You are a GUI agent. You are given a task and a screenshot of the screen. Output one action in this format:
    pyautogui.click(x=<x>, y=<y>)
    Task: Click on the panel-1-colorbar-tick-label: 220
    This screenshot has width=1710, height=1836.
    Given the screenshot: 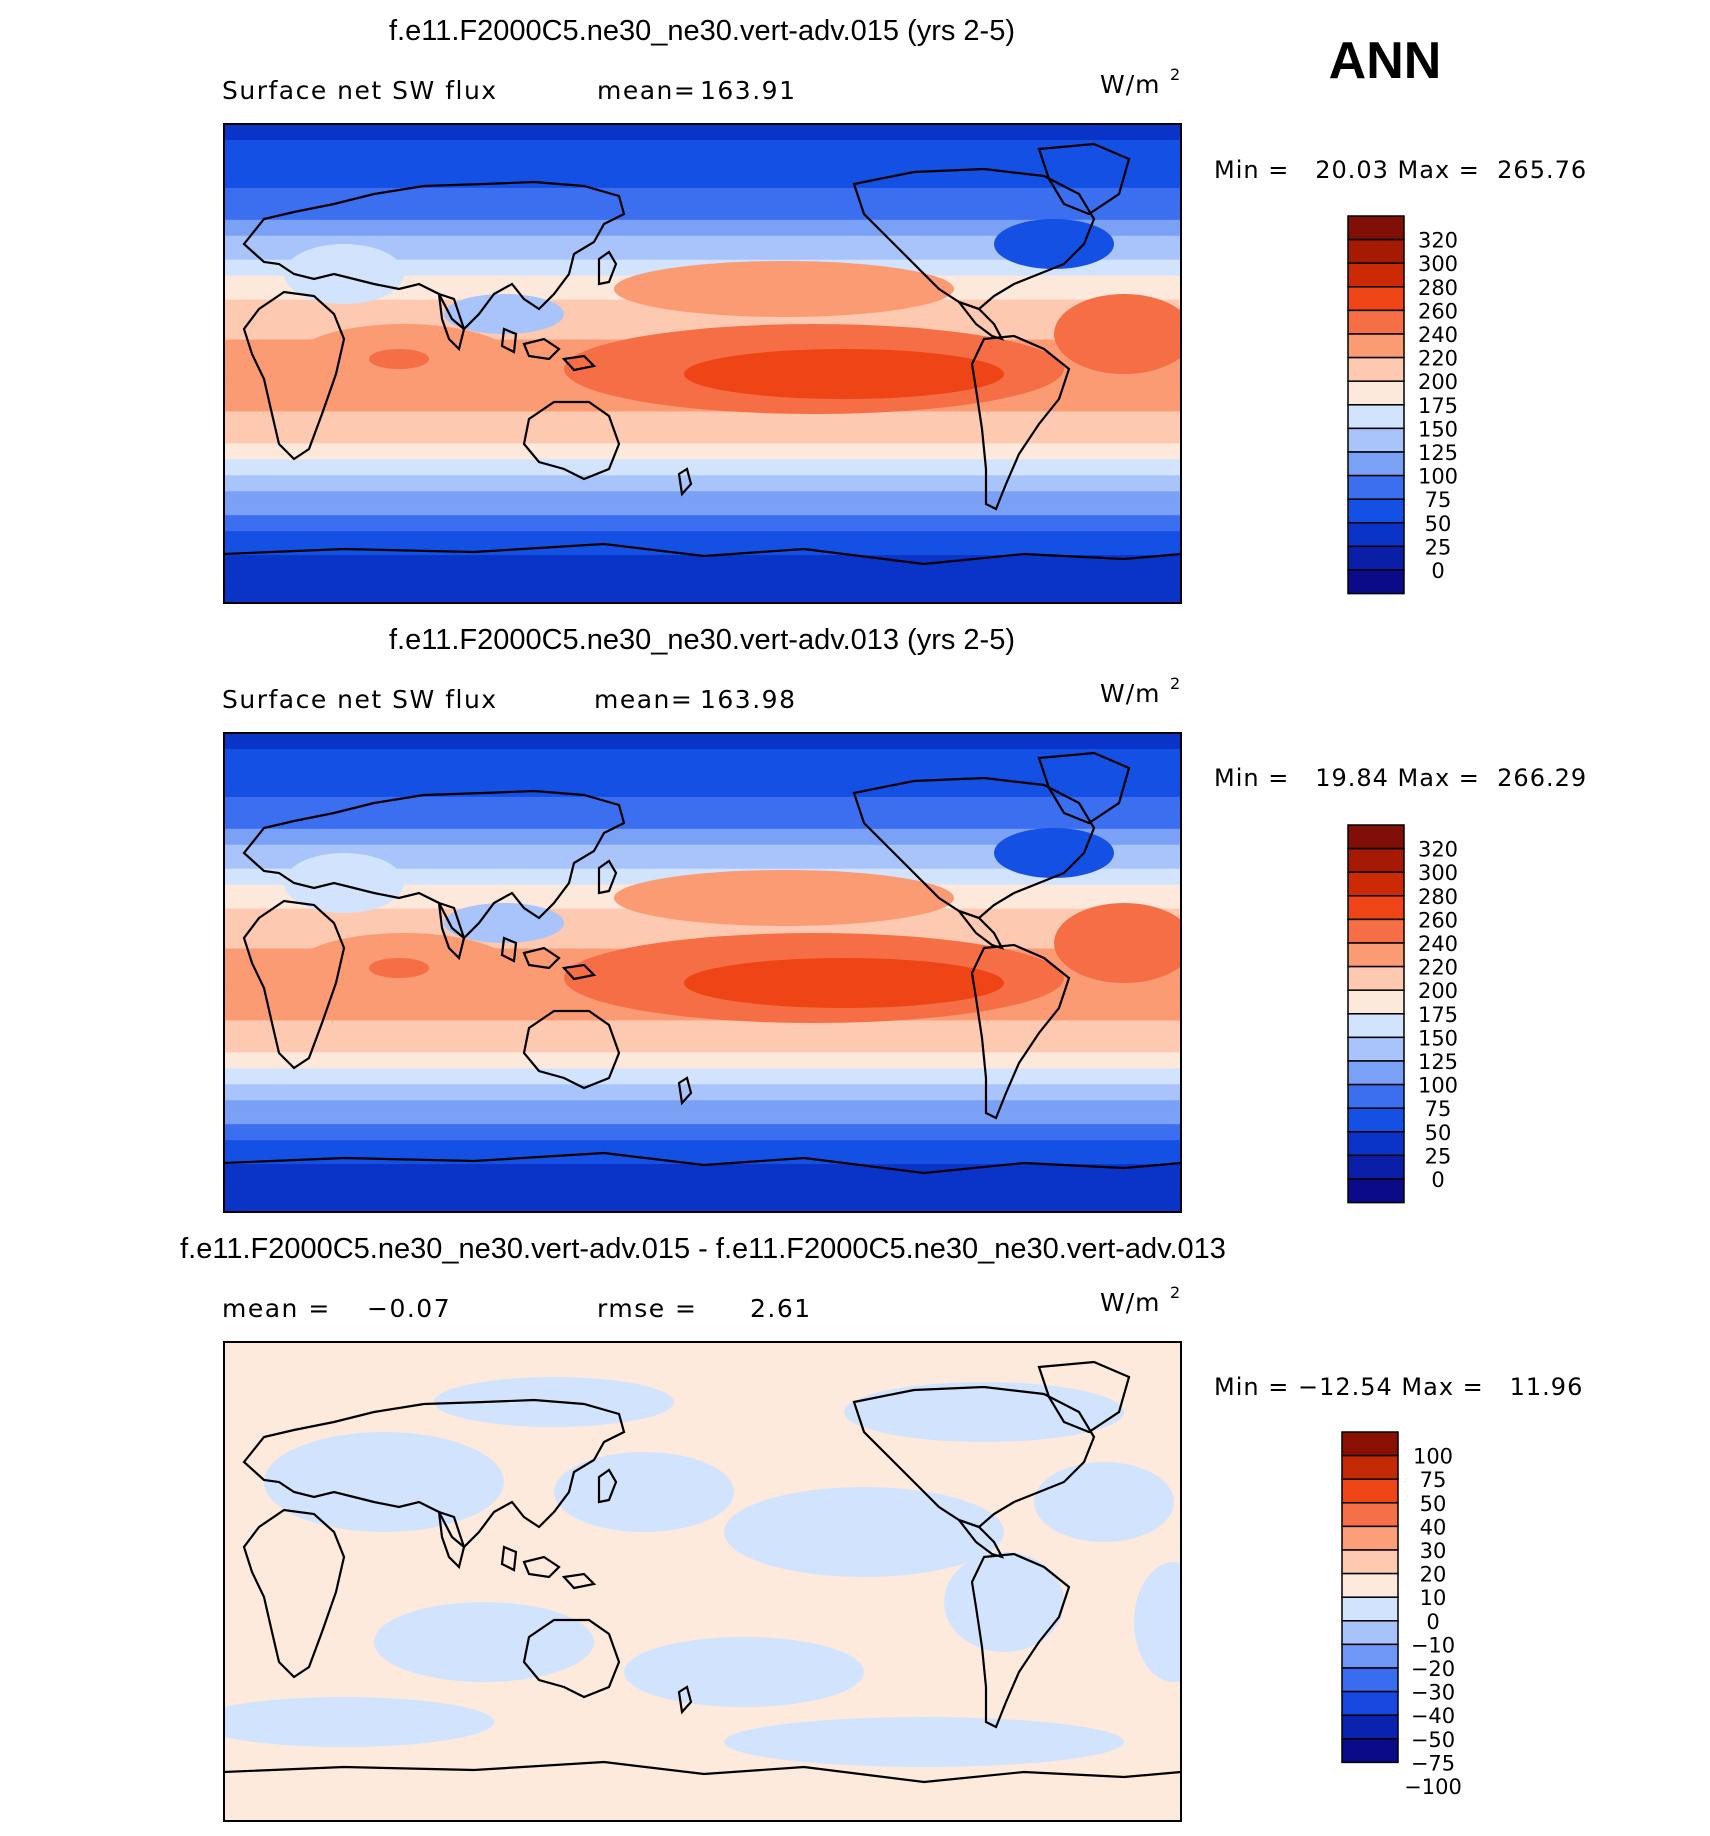 What is the action you would take?
    pyautogui.click(x=1438, y=359)
    